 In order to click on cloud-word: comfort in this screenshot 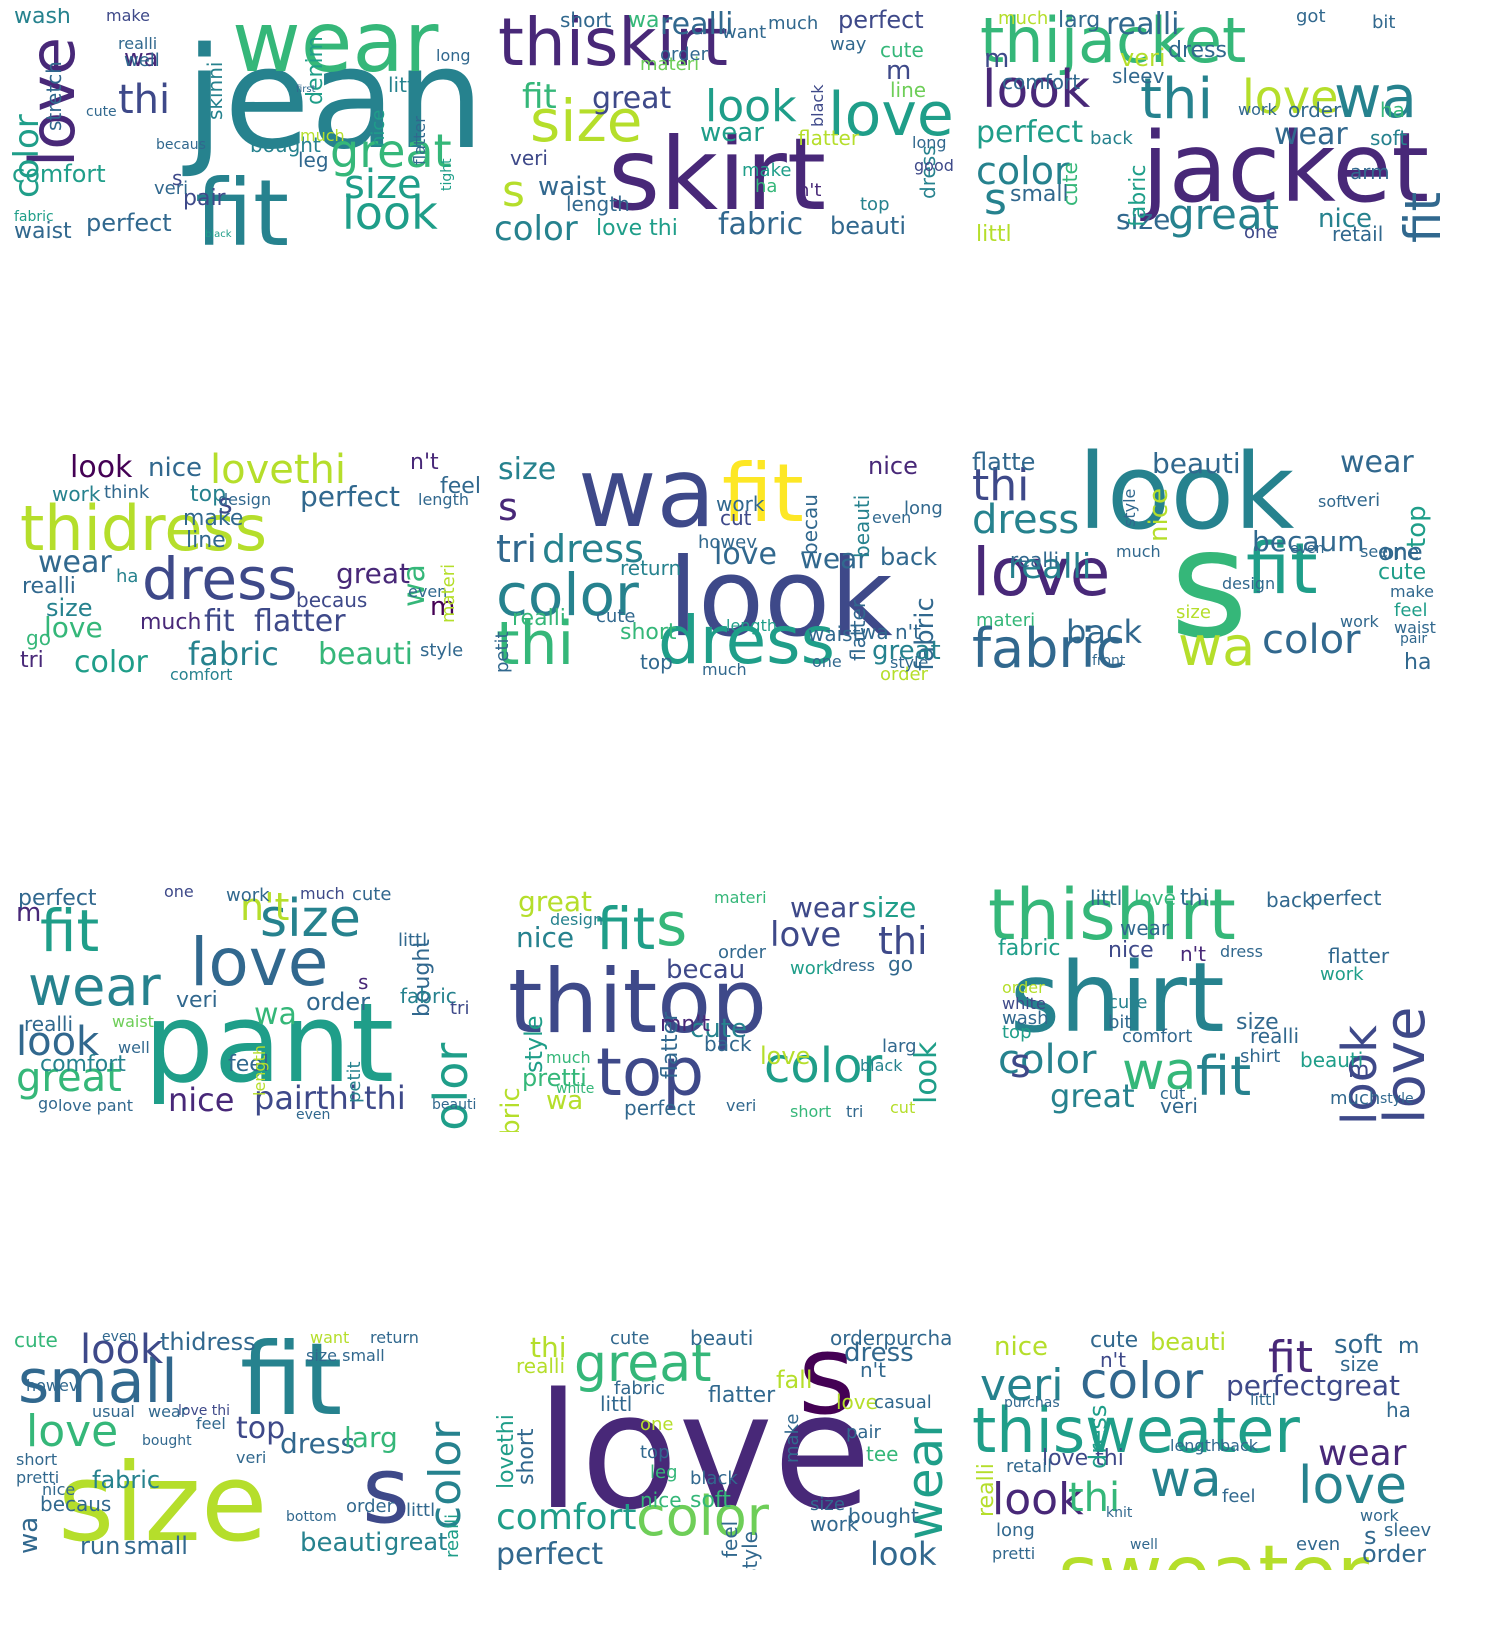, I will do `click(83, 1064)`.